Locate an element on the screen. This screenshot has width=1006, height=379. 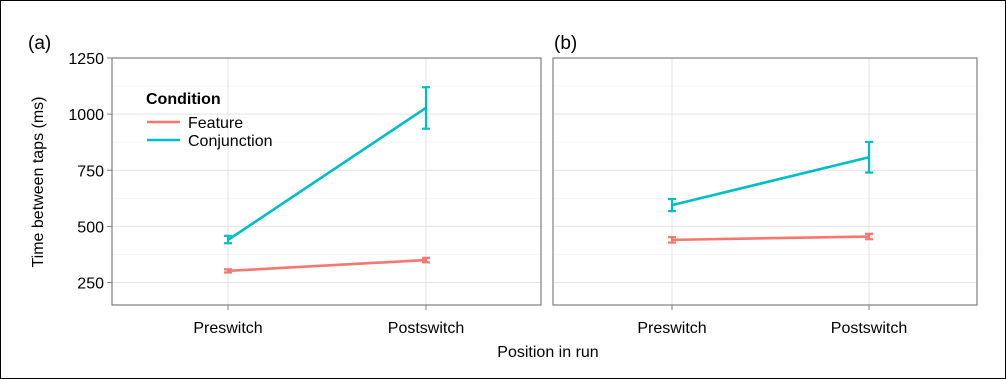
legend-title: Condition is located at coordinates (183, 99).